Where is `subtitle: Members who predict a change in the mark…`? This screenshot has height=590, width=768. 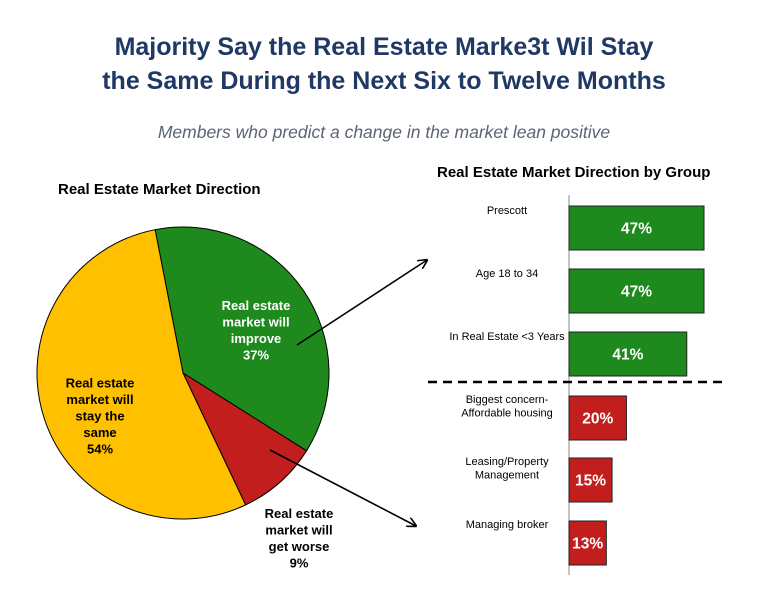
subtitle: Members who predict a change in the mark… is located at coordinates (384, 132).